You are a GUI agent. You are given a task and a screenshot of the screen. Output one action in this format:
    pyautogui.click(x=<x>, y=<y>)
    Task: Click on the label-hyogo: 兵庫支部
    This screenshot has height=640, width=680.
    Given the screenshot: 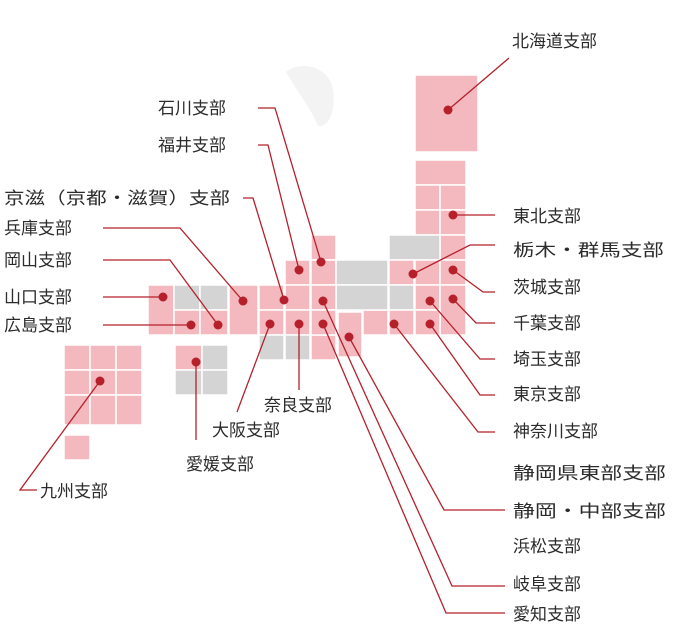 What is the action you would take?
    pyautogui.click(x=38, y=229)
    